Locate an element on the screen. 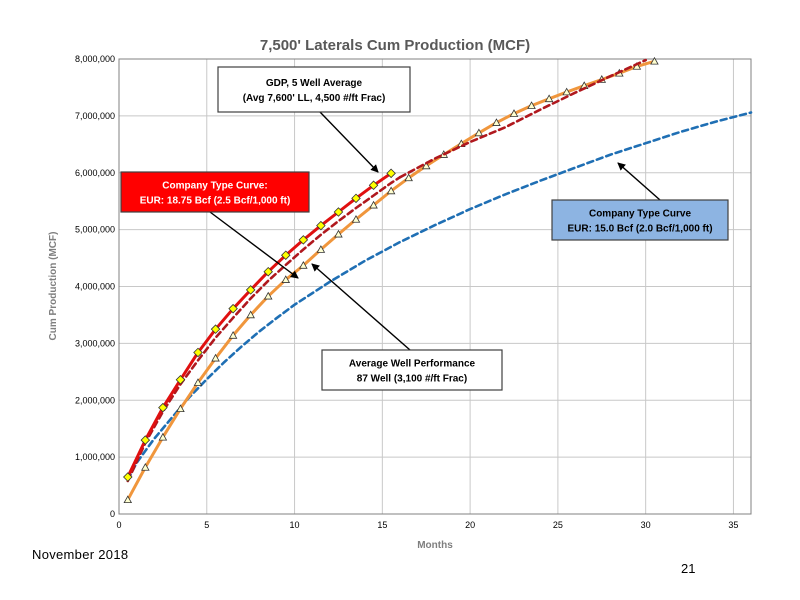  callout-text: EUR: 15.0 Bcf (2.0 Bcf/1,000 ft) is located at coordinates (639, 229).